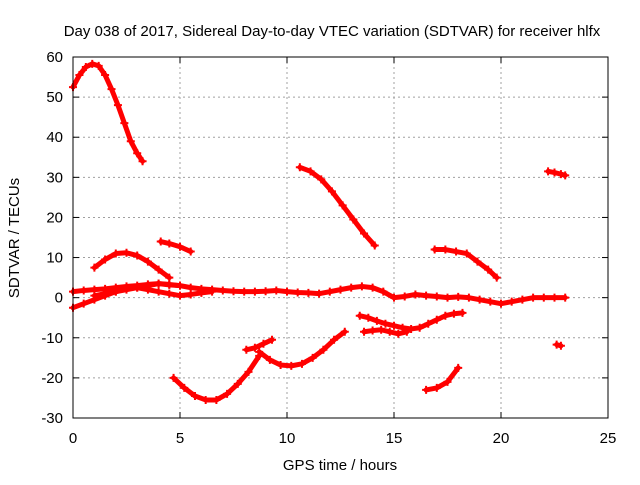 The height and width of the screenshot is (485, 640). Describe the element at coordinates (340, 465) in the screenshot. I see `x-axis-label: GPS time / hours` at that location.